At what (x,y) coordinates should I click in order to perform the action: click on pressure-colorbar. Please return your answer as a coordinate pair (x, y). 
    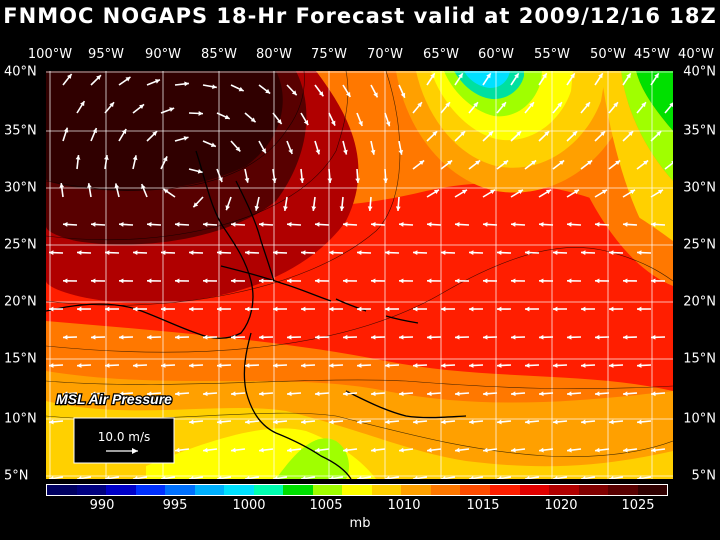
    Looking at the image, I should click on (357, 490).